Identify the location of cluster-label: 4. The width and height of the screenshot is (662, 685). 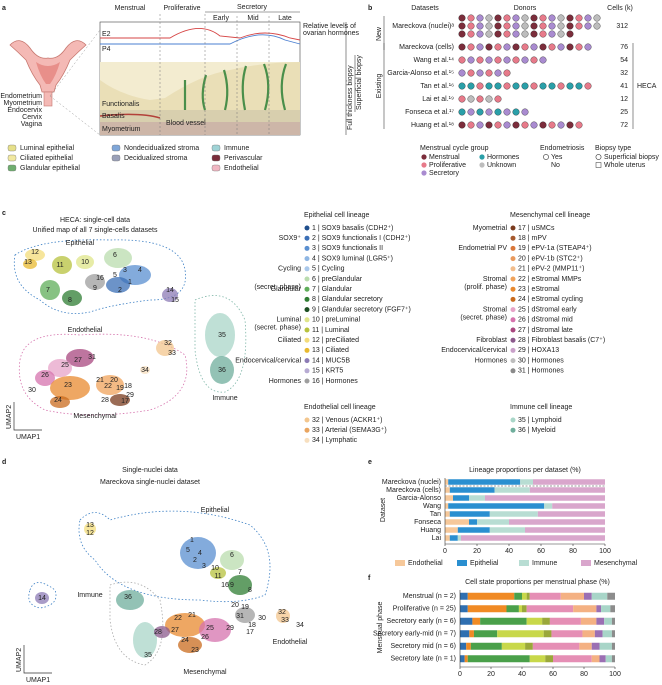
(140, 270).